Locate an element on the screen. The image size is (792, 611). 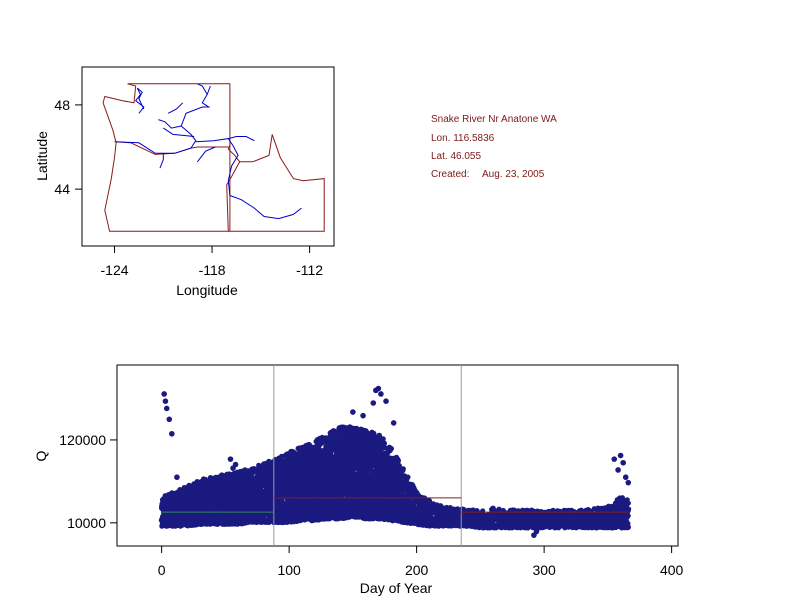
map-xlabel: Longitude is located at coordinates (207, 290).